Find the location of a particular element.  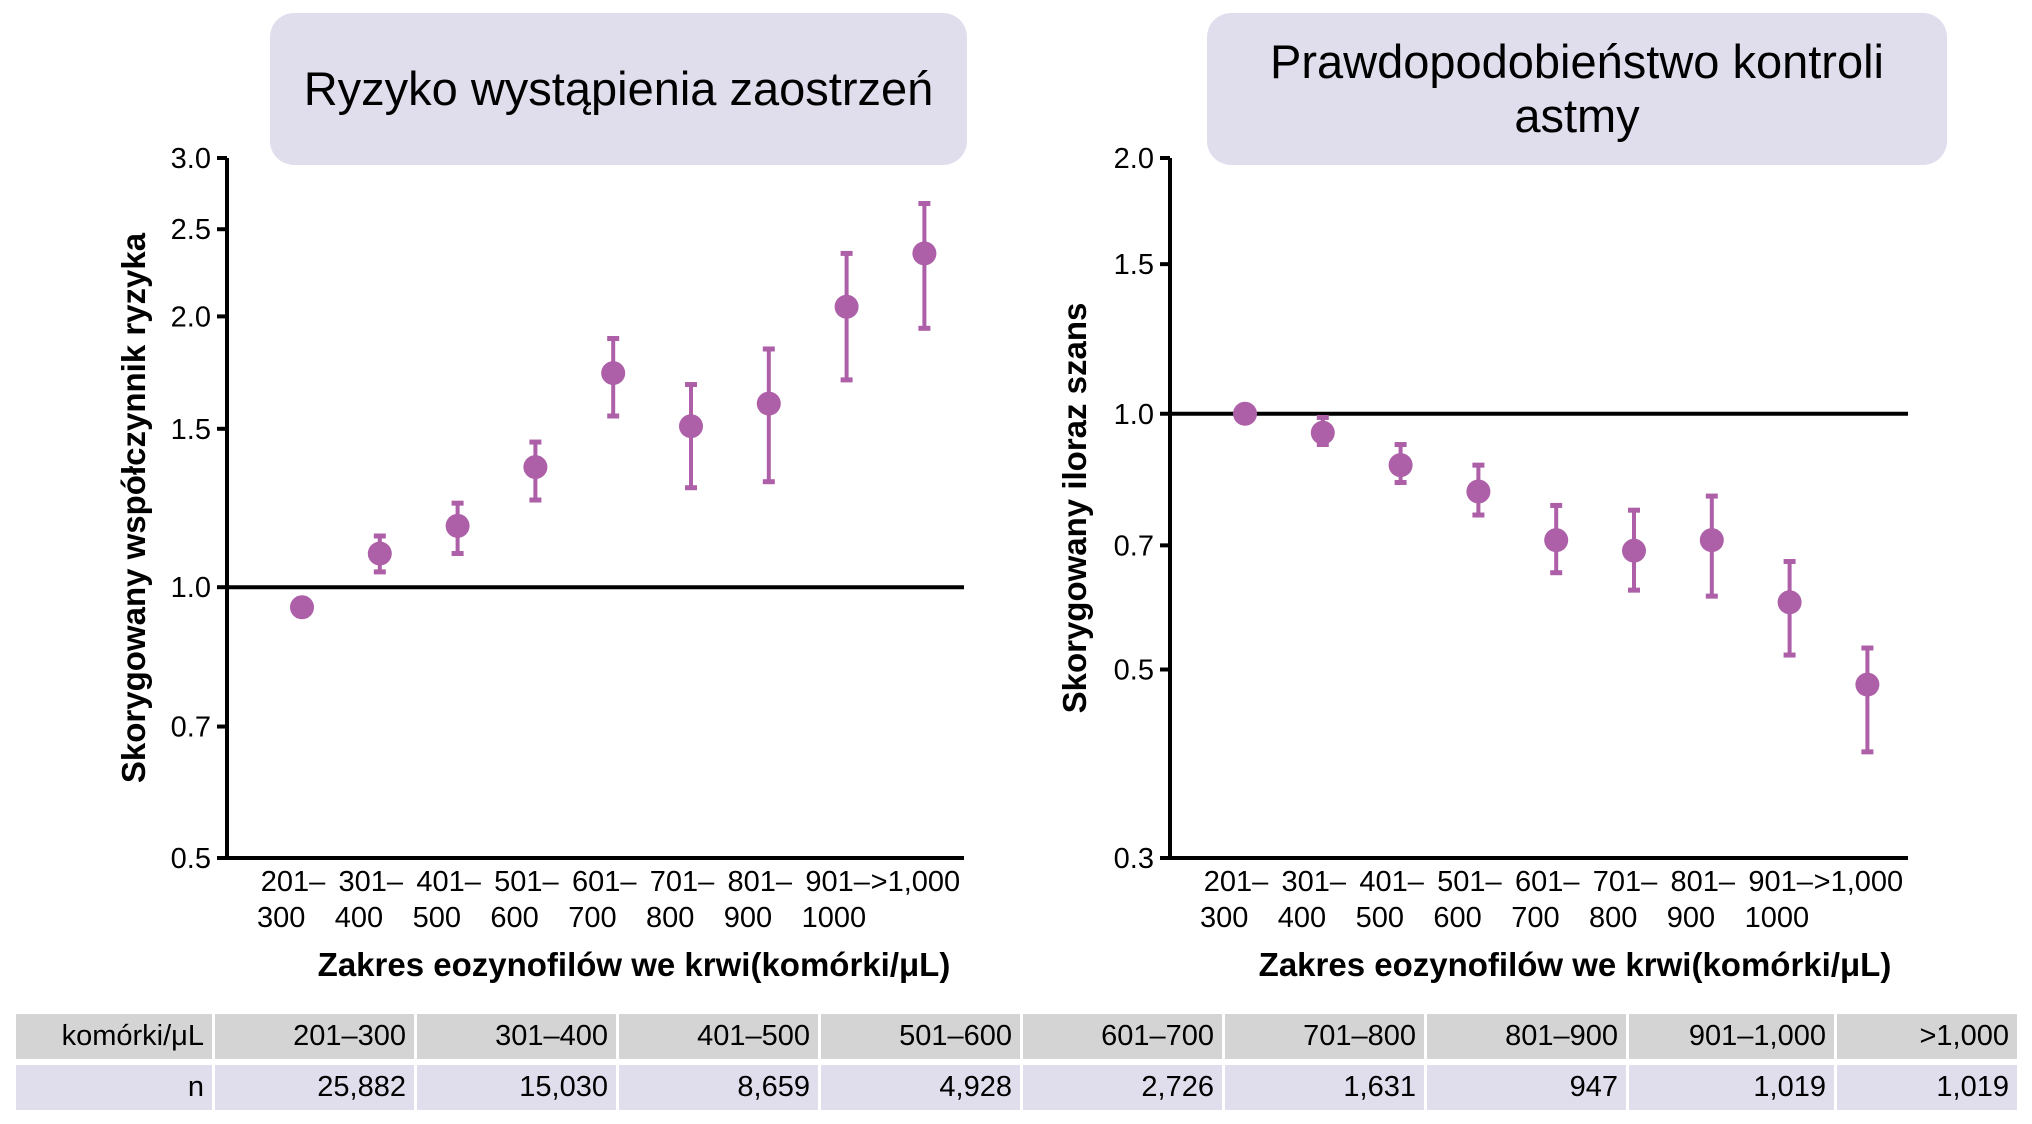

table-cell: 201–300 is located at coordinates (314, 1036).